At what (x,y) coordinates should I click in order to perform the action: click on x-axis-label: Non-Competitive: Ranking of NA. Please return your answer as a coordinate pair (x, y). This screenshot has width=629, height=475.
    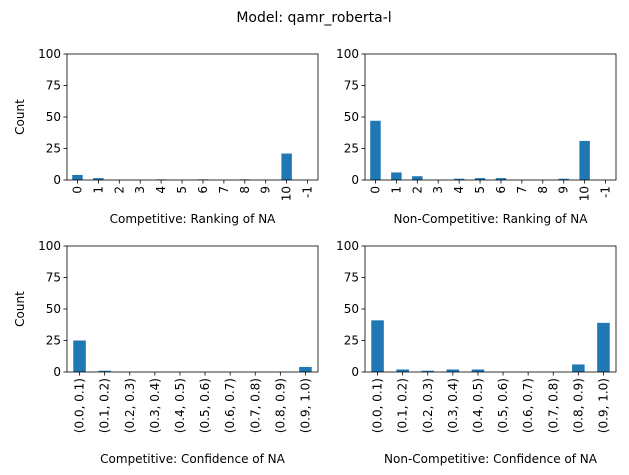
    Looking at the image, I should click on (490, 219).